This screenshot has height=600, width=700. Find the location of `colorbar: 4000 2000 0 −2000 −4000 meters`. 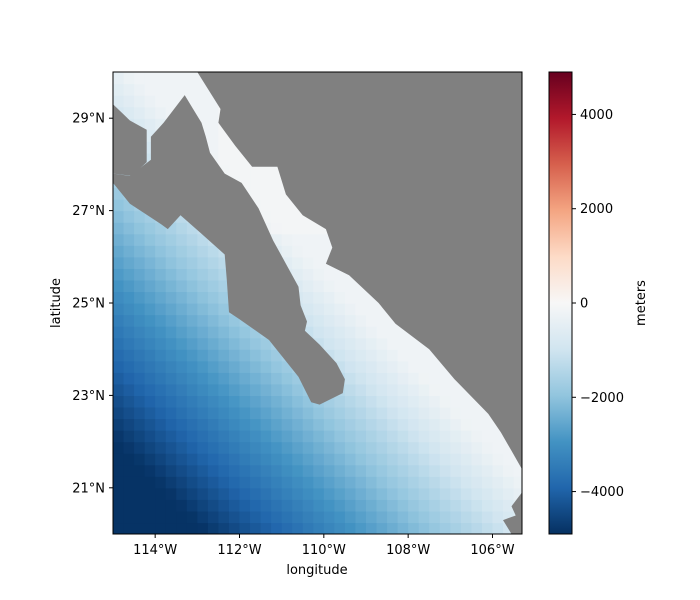

colorbar: 4000 2000 0 −2000 −4000 meters is located at coordinates (598, 303).